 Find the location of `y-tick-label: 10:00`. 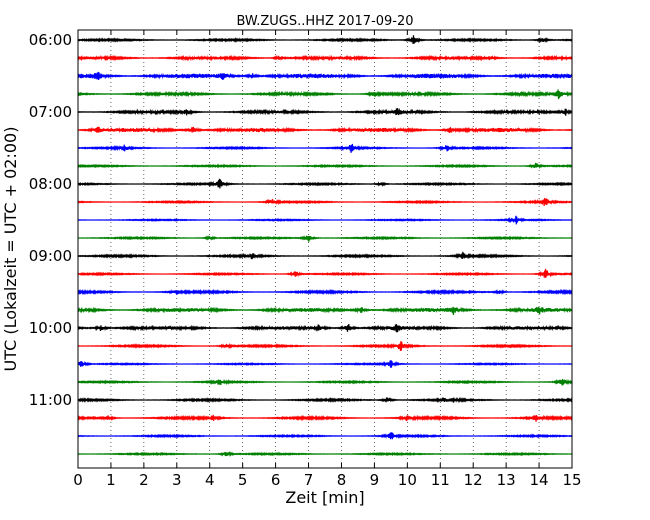

y-tick-label: 10:00 is located at coordinates (50, 328).